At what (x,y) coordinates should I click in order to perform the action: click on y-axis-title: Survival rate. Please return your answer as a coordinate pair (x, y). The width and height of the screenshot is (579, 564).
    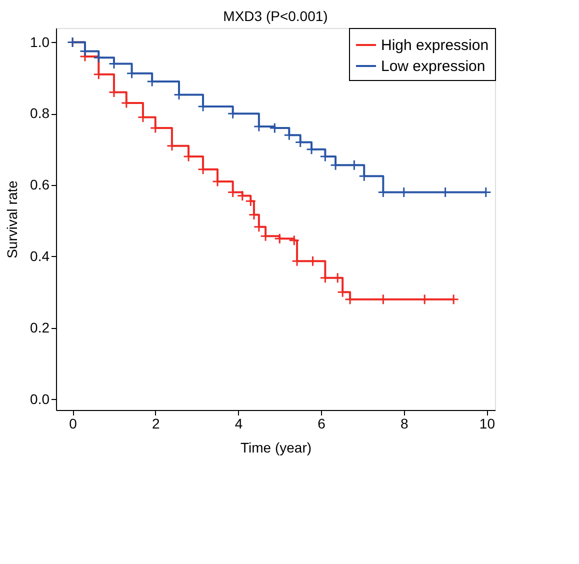
    Looking at the image, I should click on (12, 219).